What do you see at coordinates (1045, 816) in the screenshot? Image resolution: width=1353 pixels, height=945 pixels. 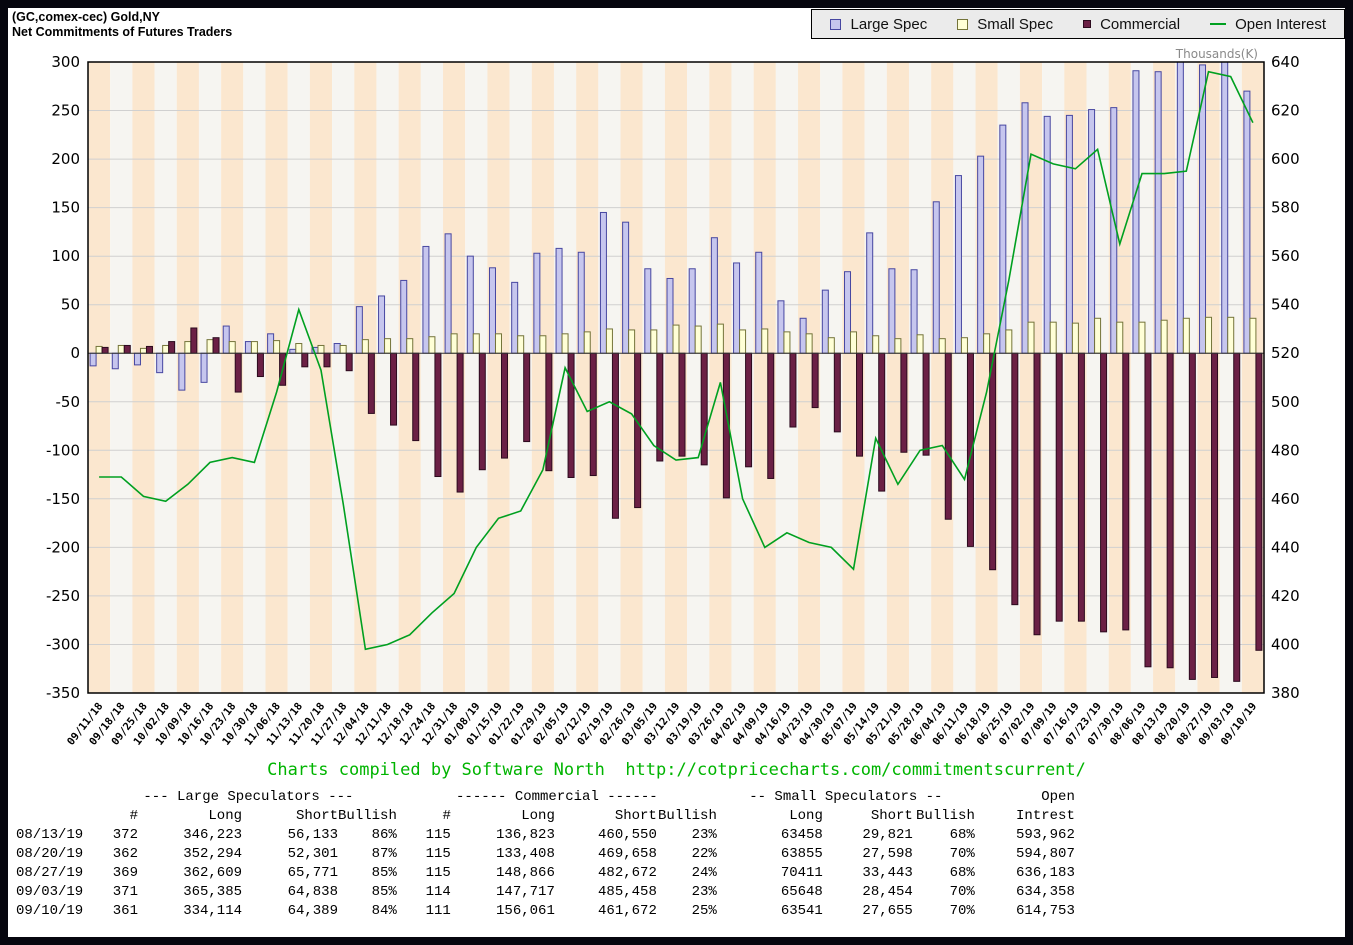 I see `column-header: Intrest` at bounding box center [1045, 816].